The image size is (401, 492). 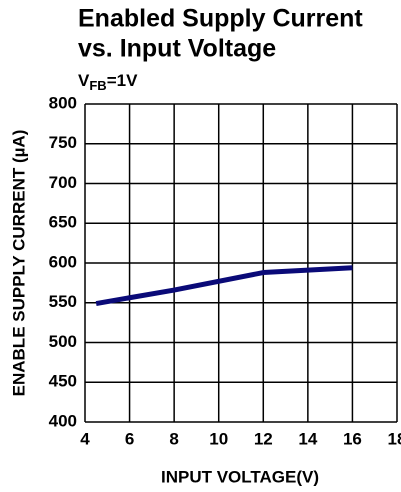 What do you see at coordinates (63, 381) in the screenshot?
I see `y-tick-label: 450` at bounding box center [63, 381].